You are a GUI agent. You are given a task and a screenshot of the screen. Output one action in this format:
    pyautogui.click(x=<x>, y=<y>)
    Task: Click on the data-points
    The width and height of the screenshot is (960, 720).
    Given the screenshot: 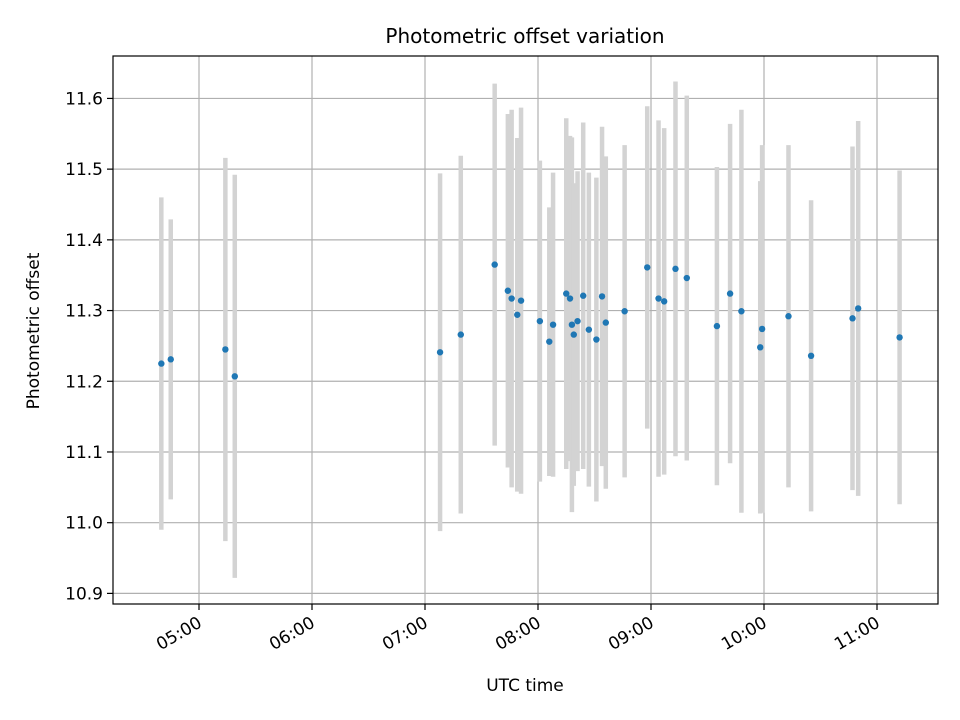 What is the action you would take?
    pyautogui.click(x=530, y=320)
    